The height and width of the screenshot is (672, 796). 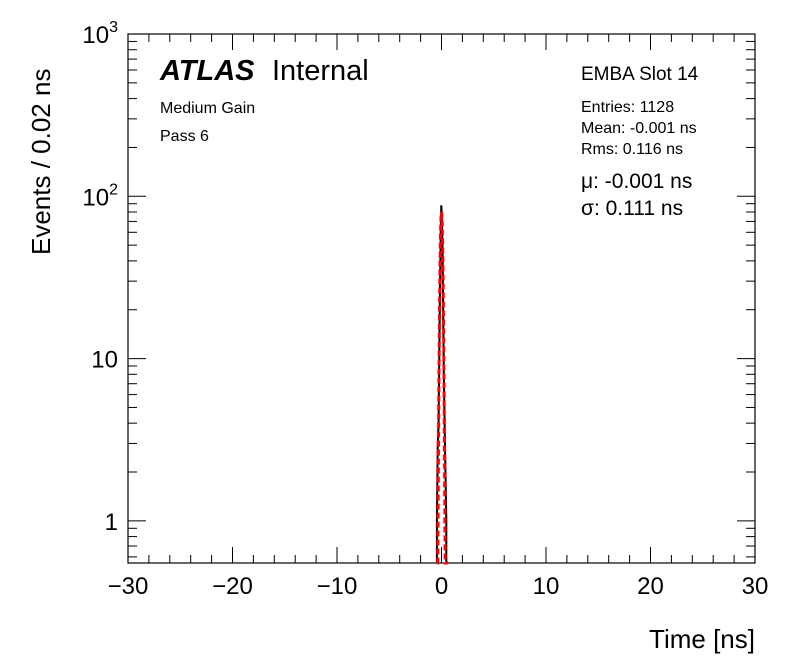 I want to click on pass-label: Pass 6, so click(x=184, y=136).